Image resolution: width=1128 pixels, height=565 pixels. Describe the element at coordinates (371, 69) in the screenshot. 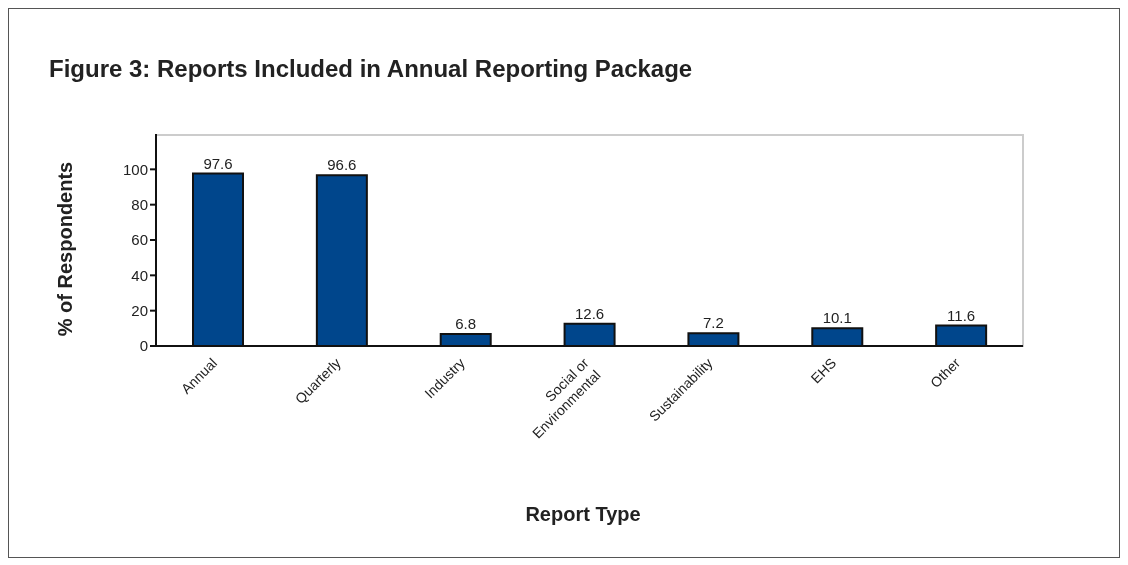

I see `chart-title: Figure 3: Reports Included in Annual Reporting Package` at that location.